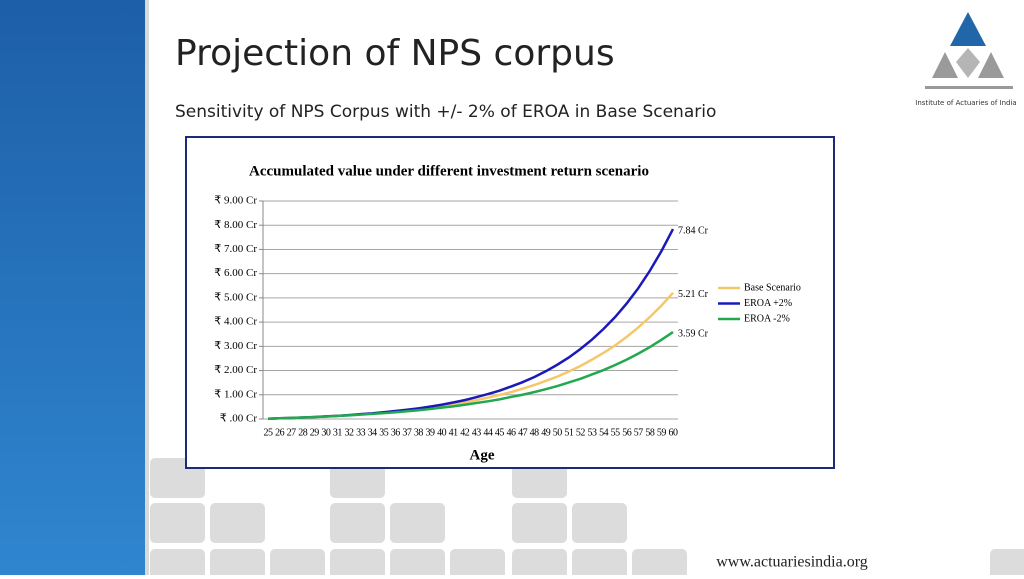  Describe the element at coordinates (662, 432) in the screenshot. I see `x-tick-label: 59` at that location.